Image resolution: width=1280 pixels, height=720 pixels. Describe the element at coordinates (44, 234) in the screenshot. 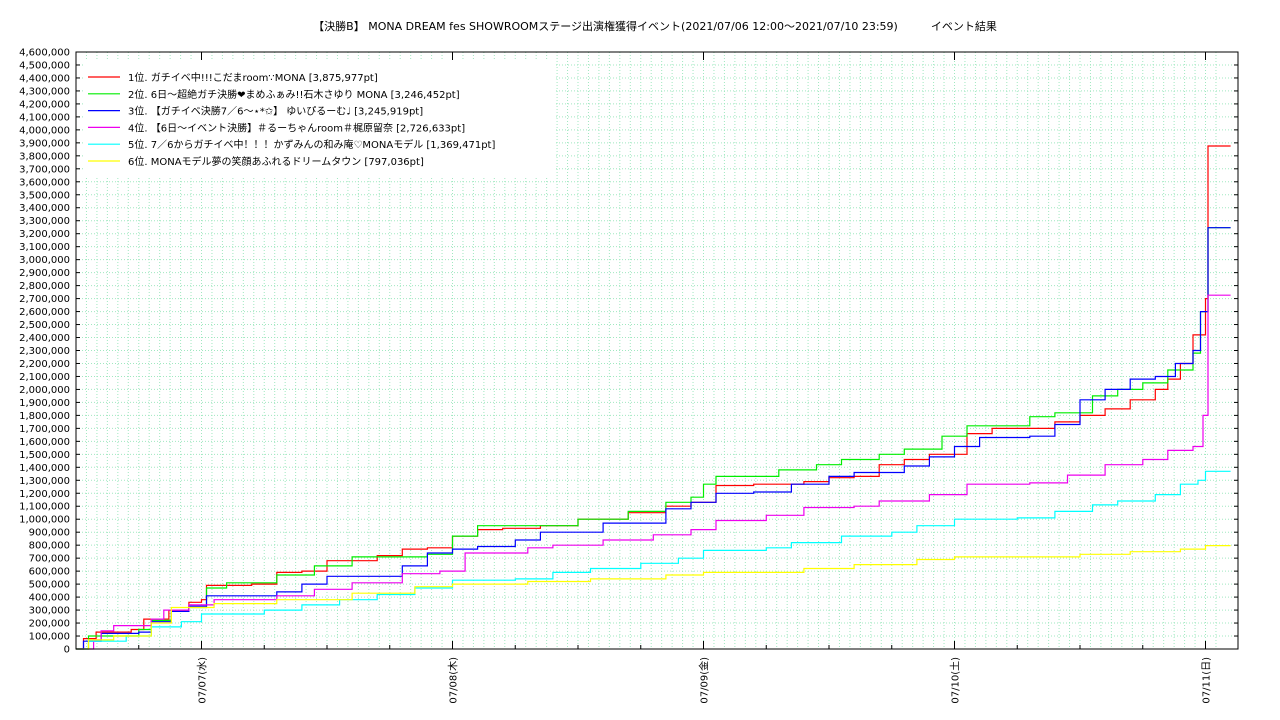

I see `y-tick-label: 3,200,000` at that location.